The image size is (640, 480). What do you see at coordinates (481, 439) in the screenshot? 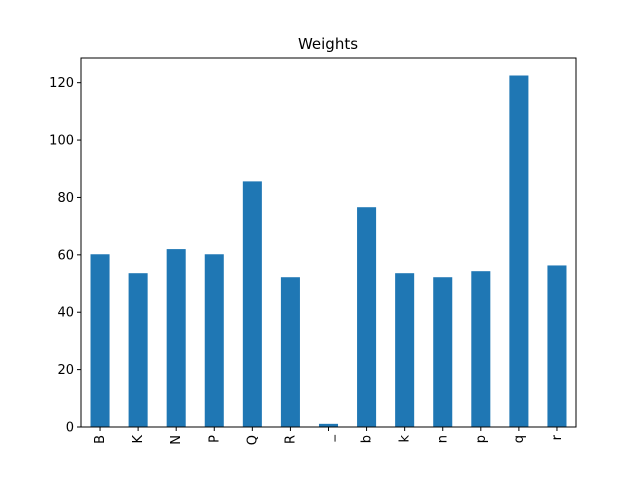
I see `x-tick-label: p` at bounding box center [481, 439].